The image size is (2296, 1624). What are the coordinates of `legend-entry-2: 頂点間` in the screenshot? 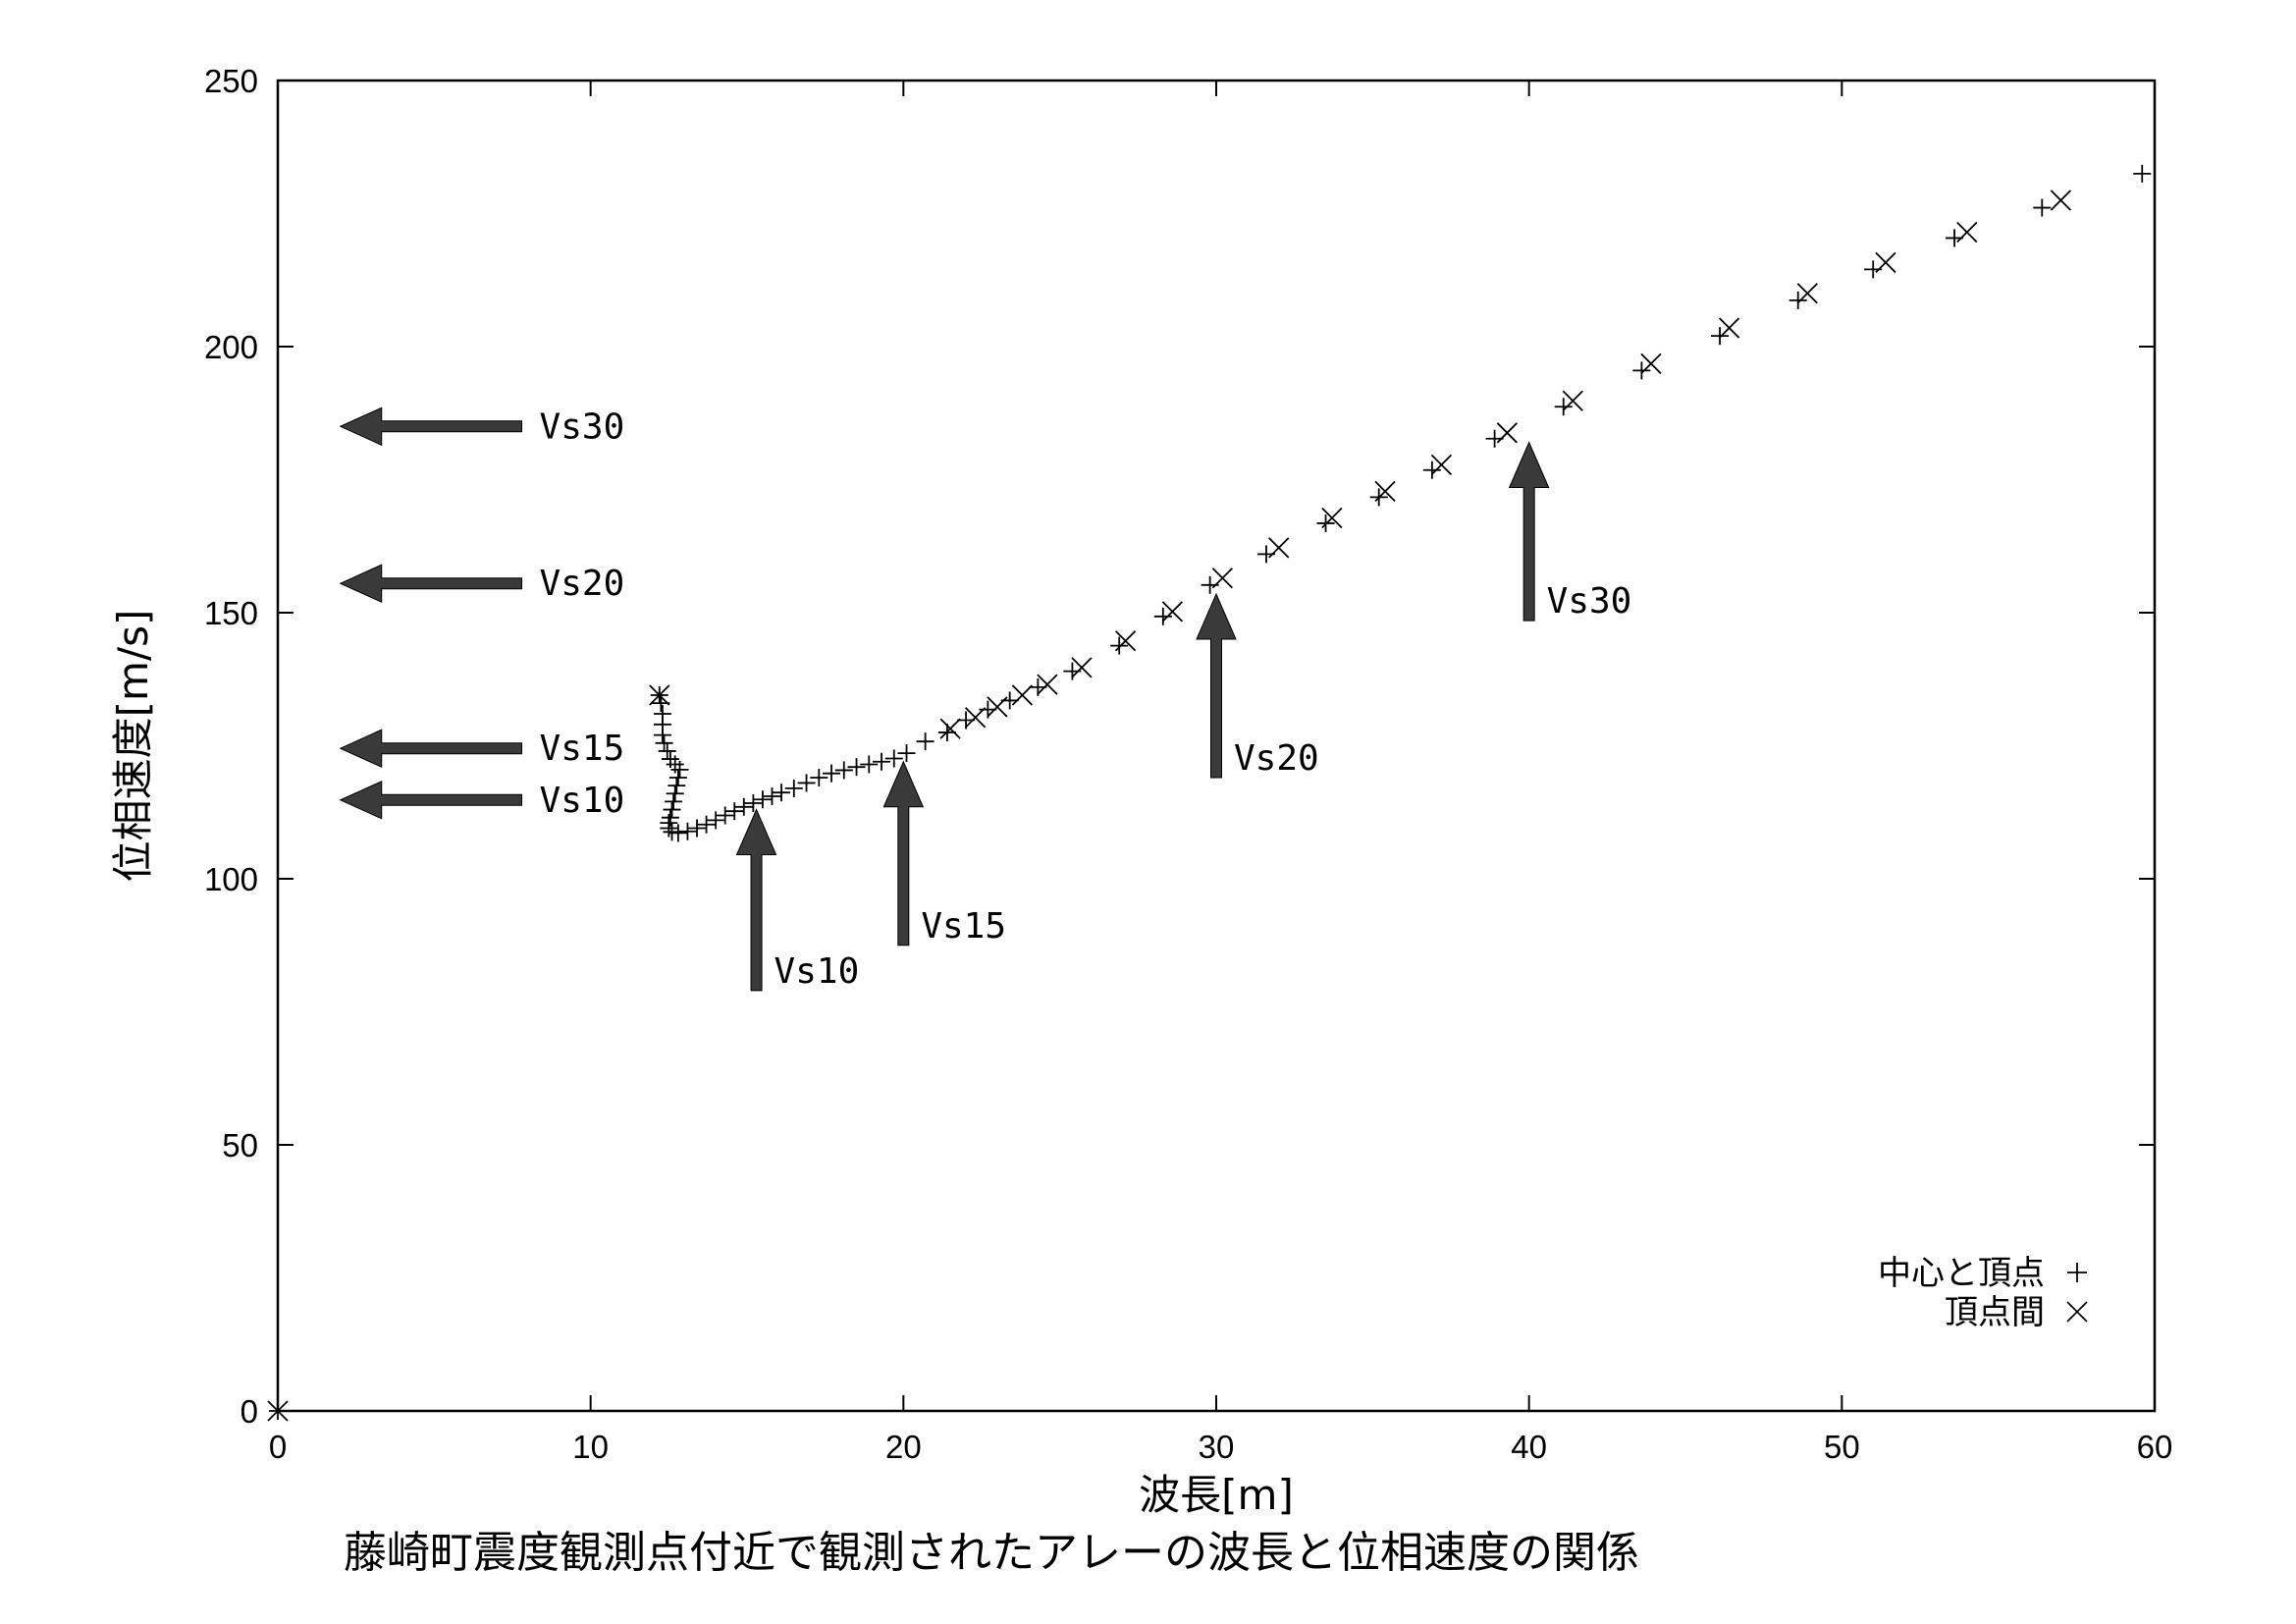 It's located at (2016, 1312).